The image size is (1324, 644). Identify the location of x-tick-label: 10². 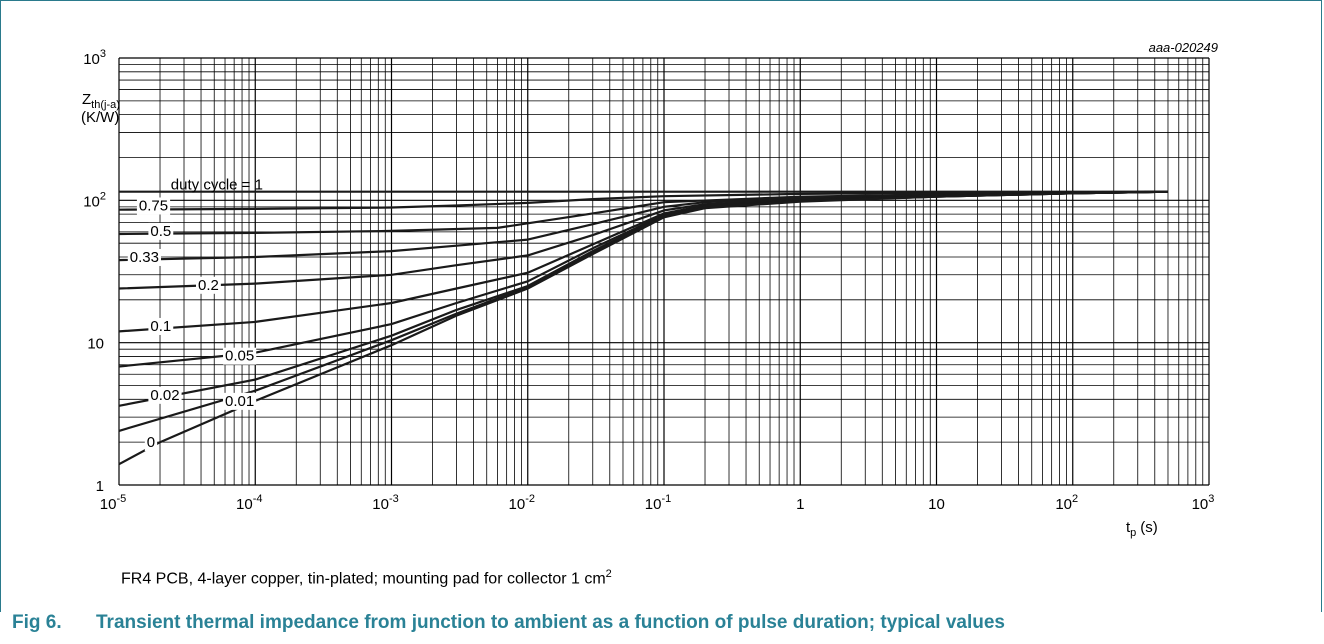
(1066, 503).